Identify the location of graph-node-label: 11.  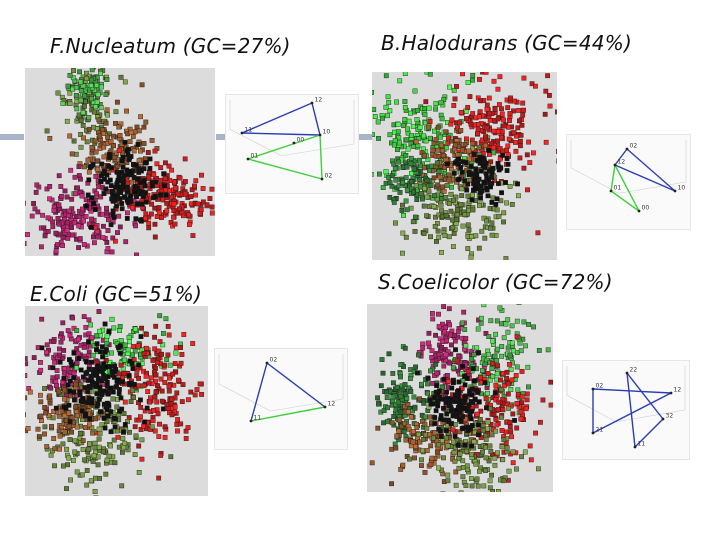
(249, 130).